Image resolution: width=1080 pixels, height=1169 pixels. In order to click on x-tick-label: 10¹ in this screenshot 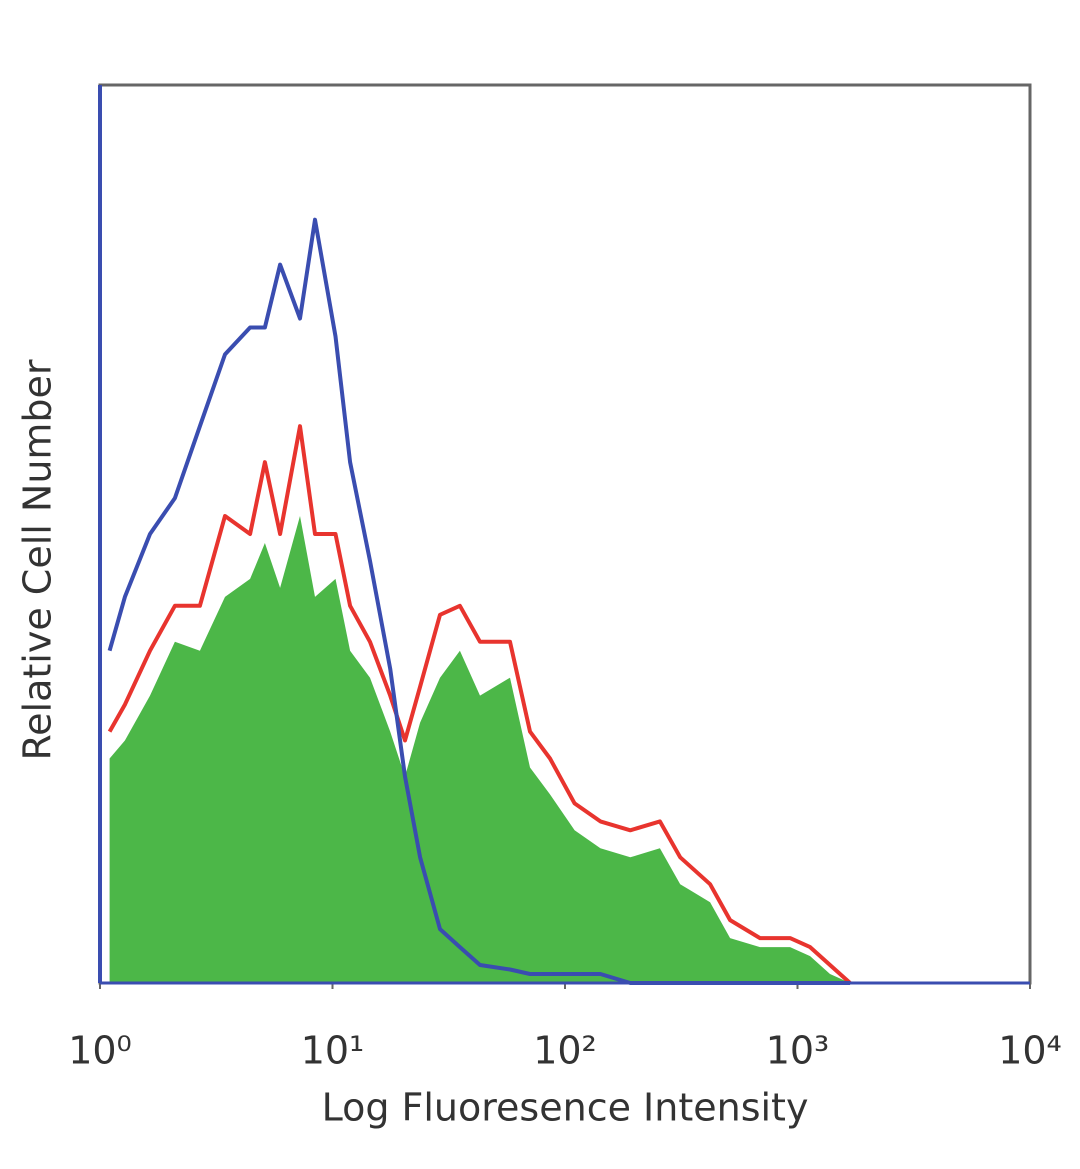, I will do `click(333, 1051)`.